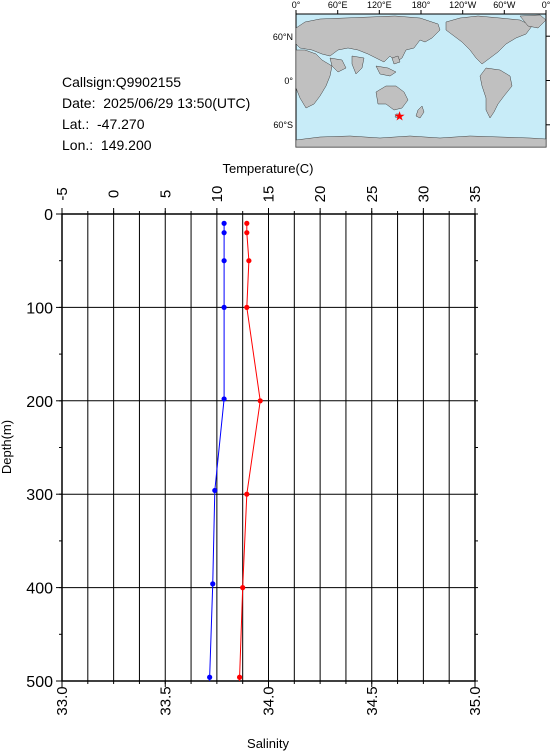 The height and width of the screenshot is (751, 553). Describe the element at coordinates (156, 103) in the screenshot. I see `date-text: Date: 2025/06/29 13:50(UTC)` at that location.